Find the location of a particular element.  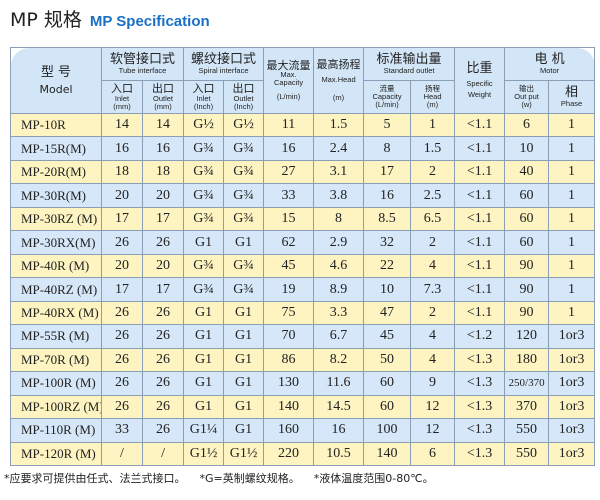

header-tube-outlet: 出口 Outlet (mm) is located at coordinates (163, 97).